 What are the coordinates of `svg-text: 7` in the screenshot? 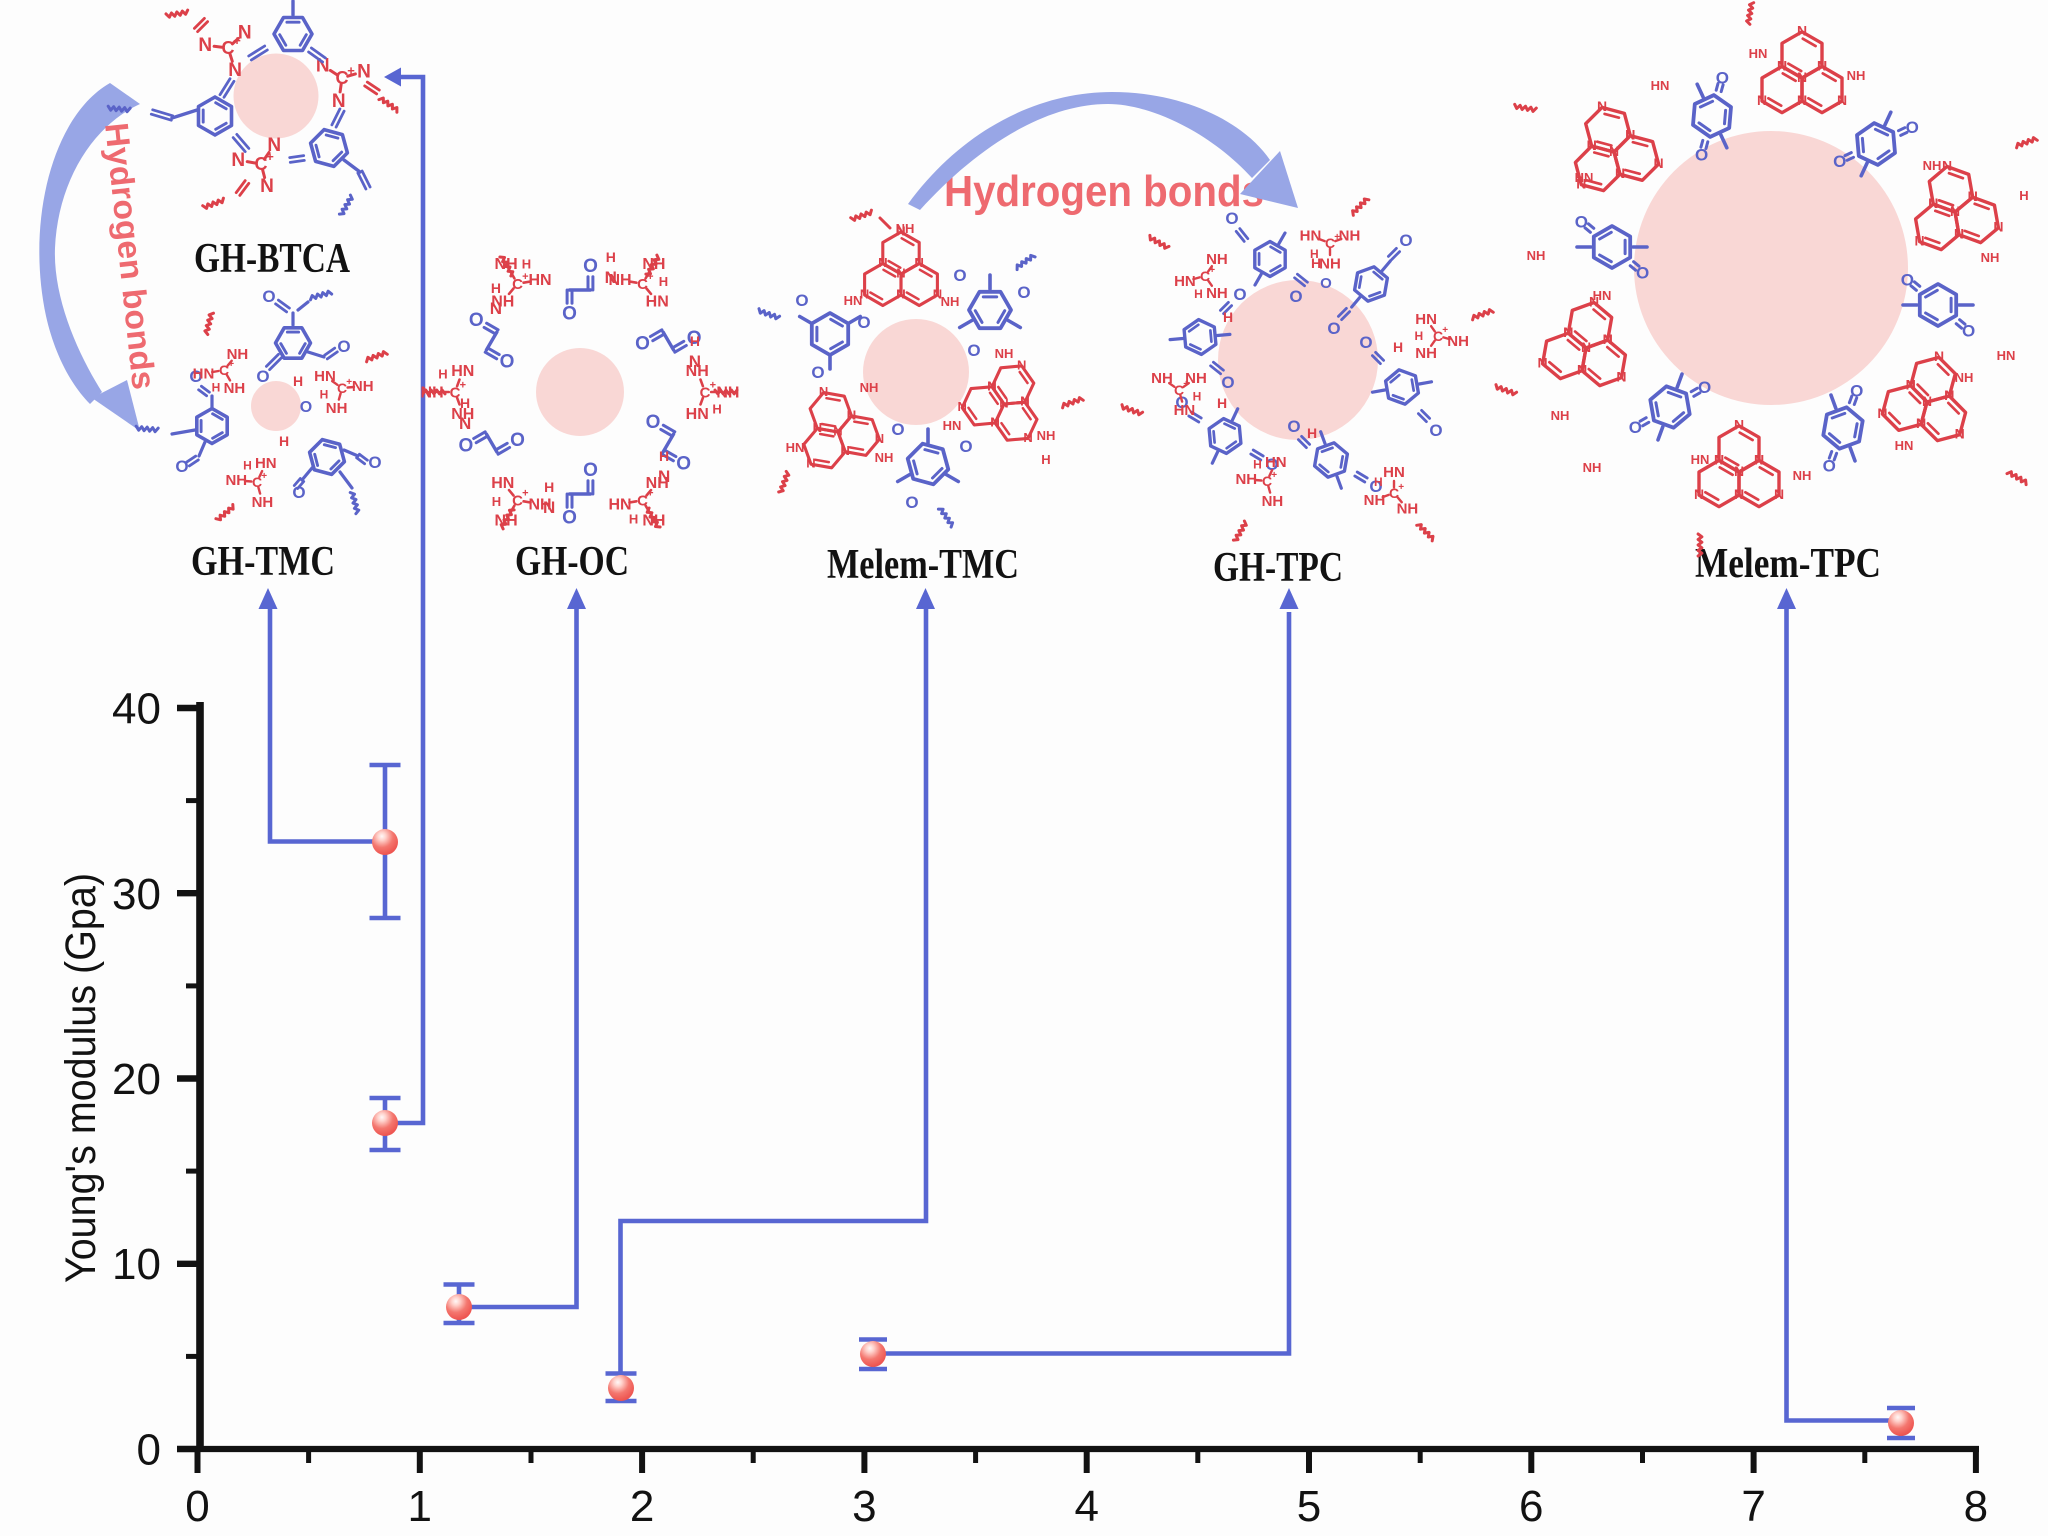 It's located at (1753, 1506).